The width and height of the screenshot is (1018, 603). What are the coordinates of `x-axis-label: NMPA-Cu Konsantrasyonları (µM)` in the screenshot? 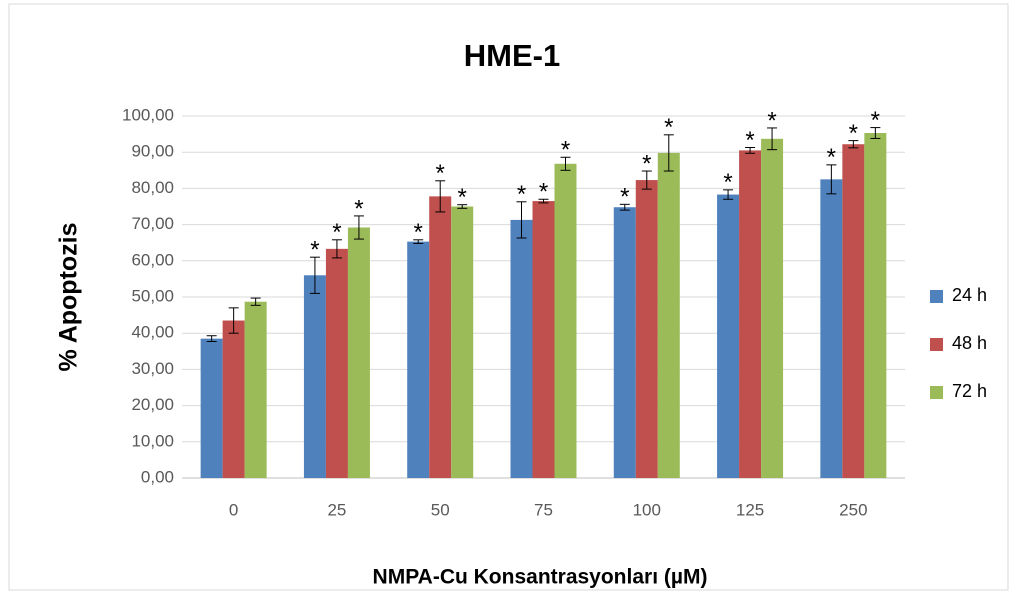 It's located at (540, 577).